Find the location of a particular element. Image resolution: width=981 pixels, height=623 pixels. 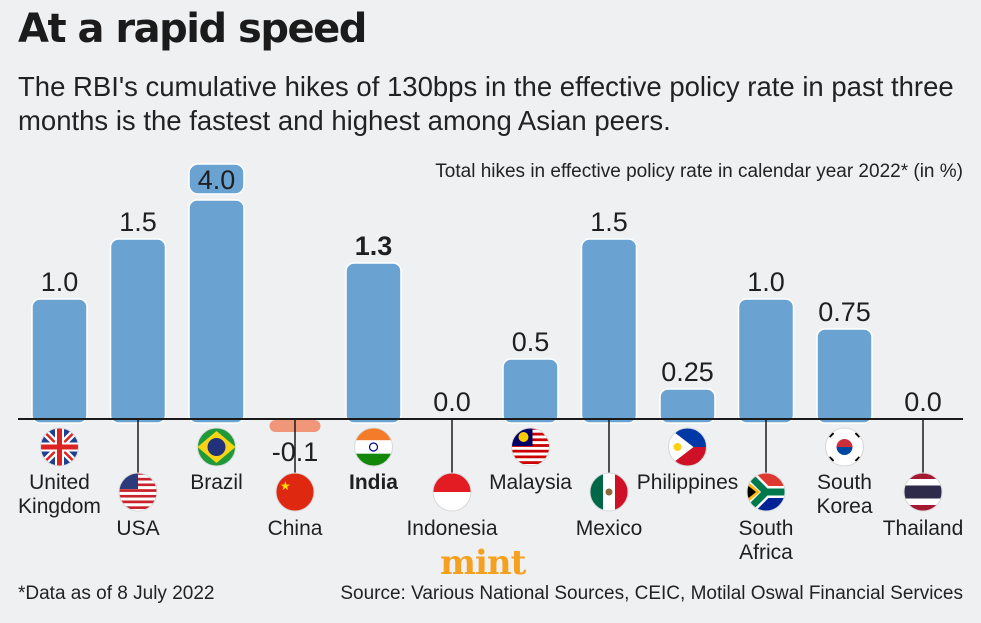

category-label: Thailand is located at coordinates (923, 528).